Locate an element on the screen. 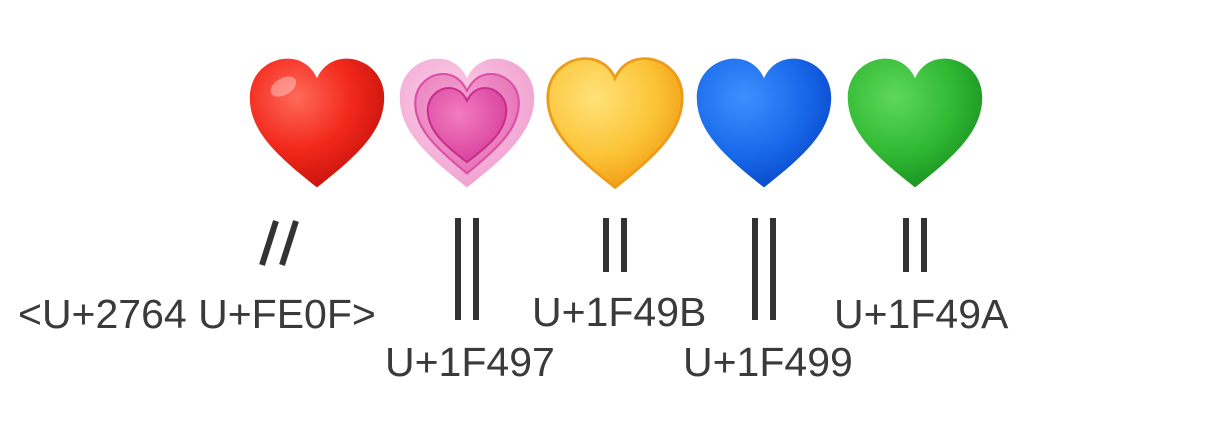 This screenshot has height=437, width=1215. green-heart-icon is located at coordinates (915, 123).